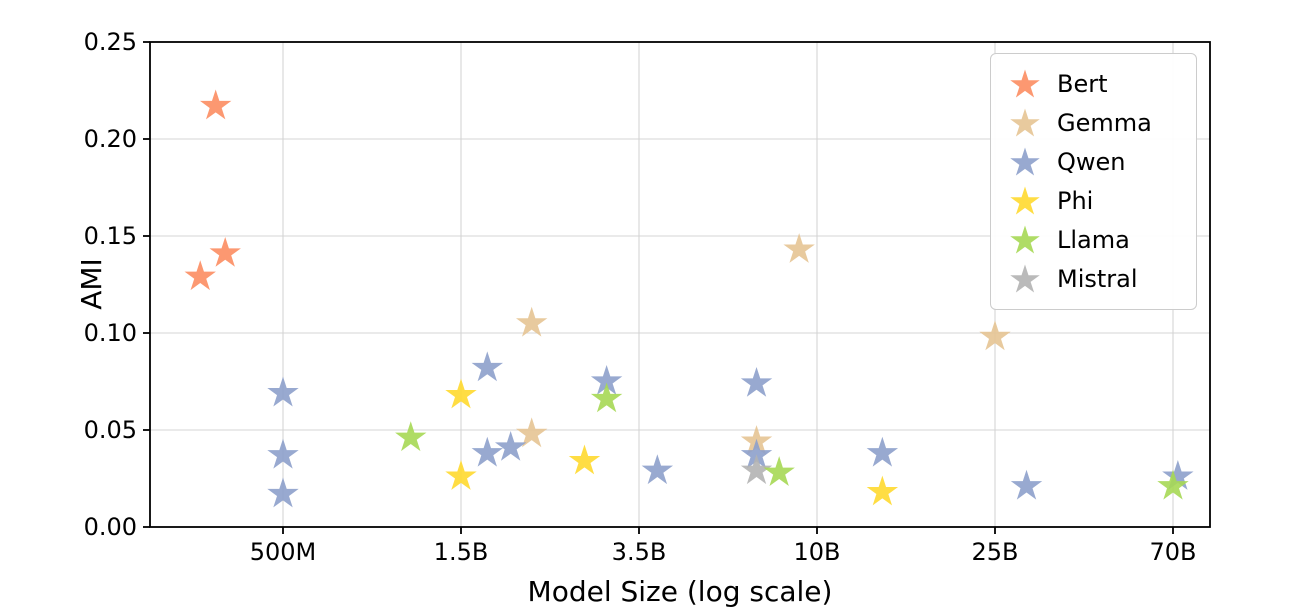 The image size is (1290, 610). I want to click on x-tick-label: 10B, so click(816, 552).